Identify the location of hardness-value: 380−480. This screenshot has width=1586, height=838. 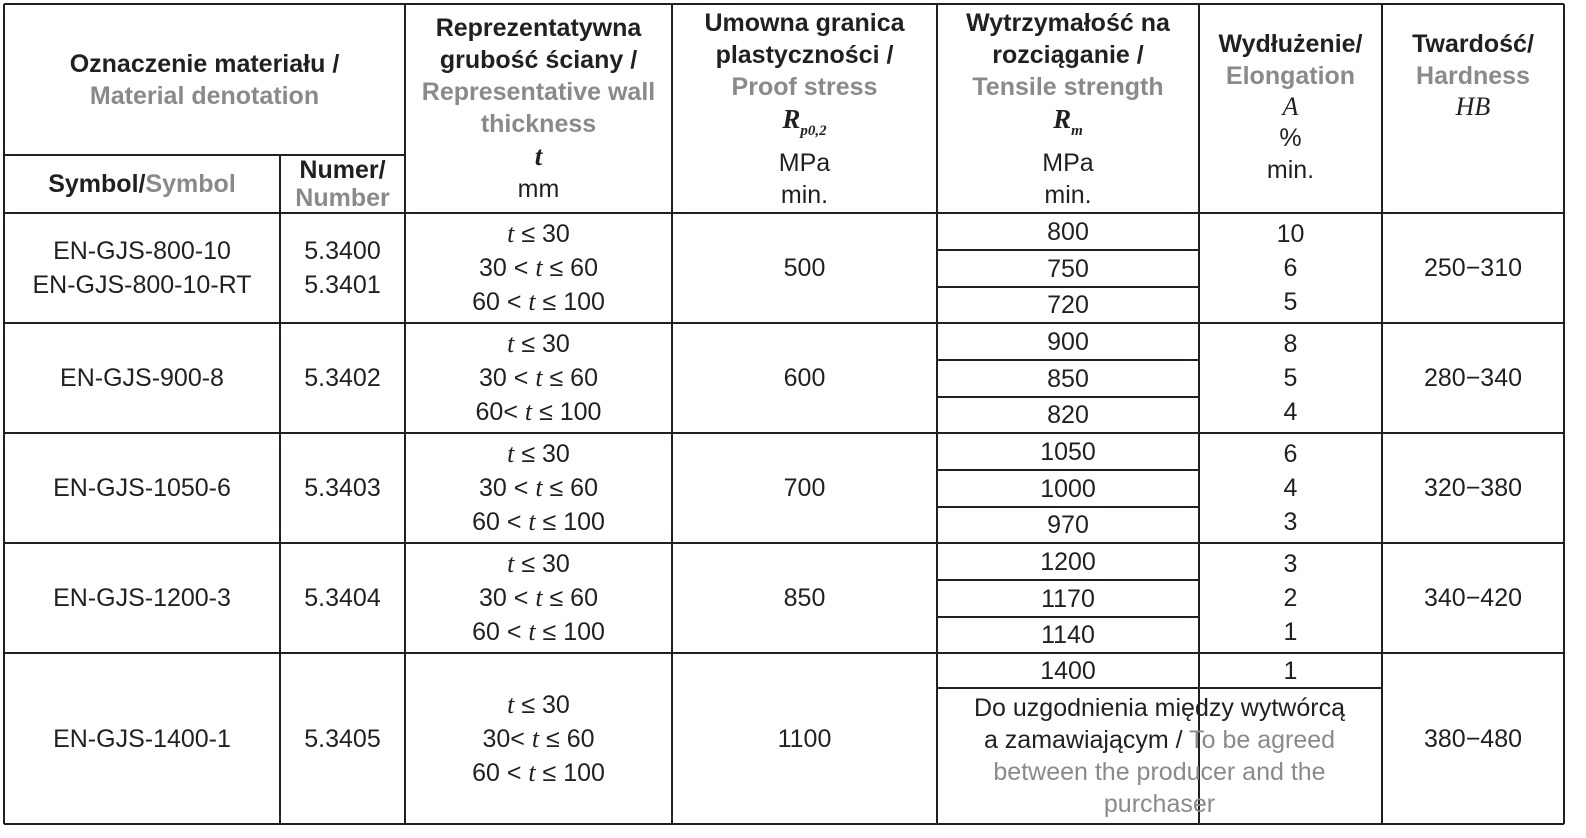
(1473, 738).